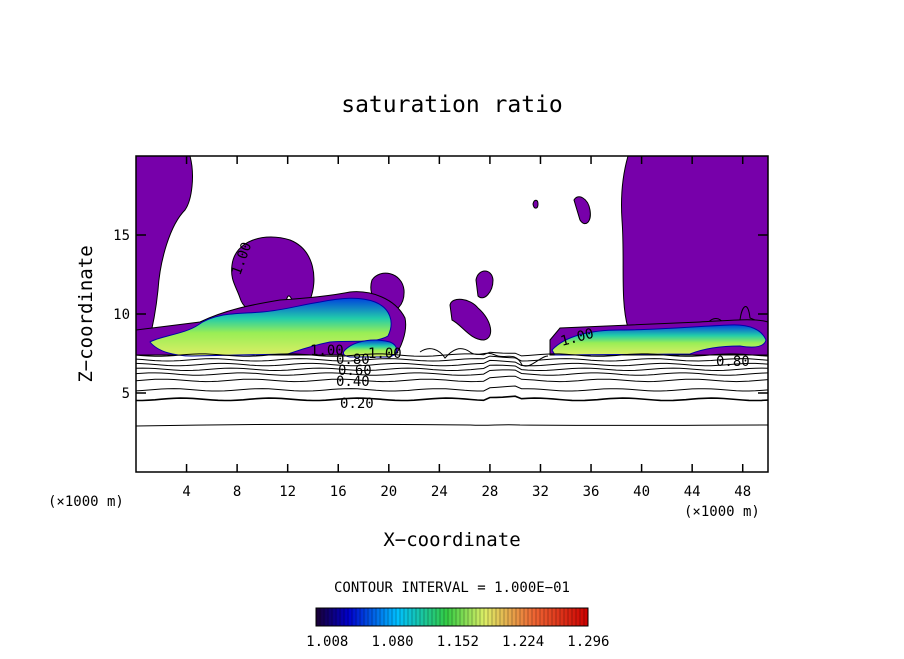 This screenshot has height=659, width=904. I want to click on x-tick-label: 28, so click(489, 492).